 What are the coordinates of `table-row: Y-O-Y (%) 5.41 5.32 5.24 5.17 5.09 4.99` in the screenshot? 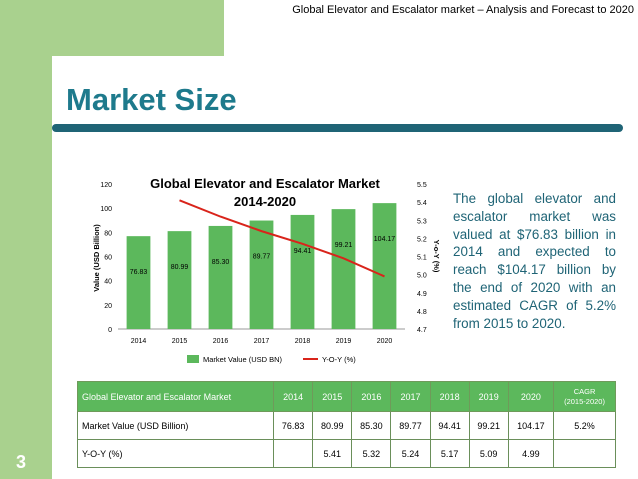 It's located at (346, 453).